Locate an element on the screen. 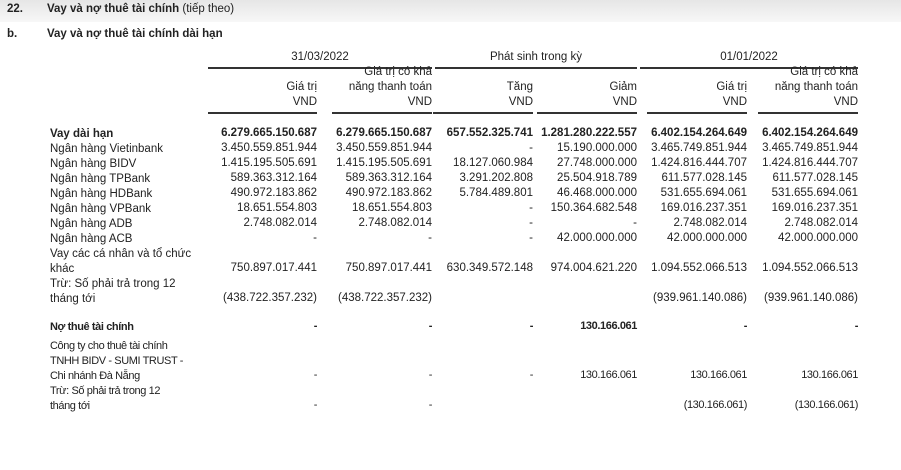 This screenshot has width=901, height=470. row-label-line: Vay dài hạn is located at coordinates (82, 134).